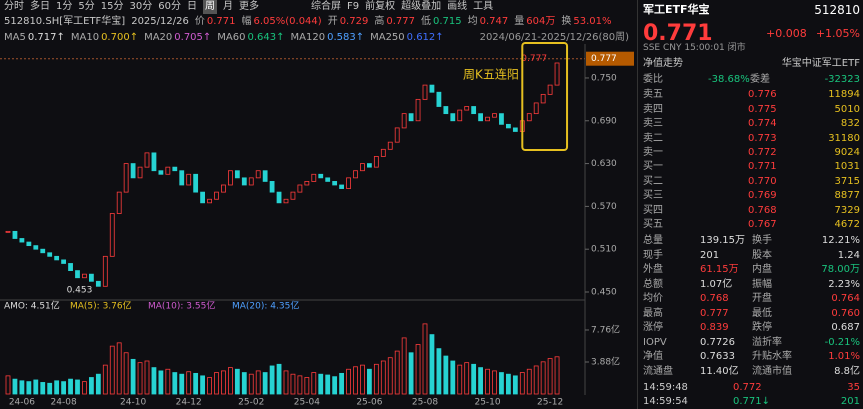  Describe the element at coordinates (840, 240) in the screenshot. I see `value: 12.21%` at that location.